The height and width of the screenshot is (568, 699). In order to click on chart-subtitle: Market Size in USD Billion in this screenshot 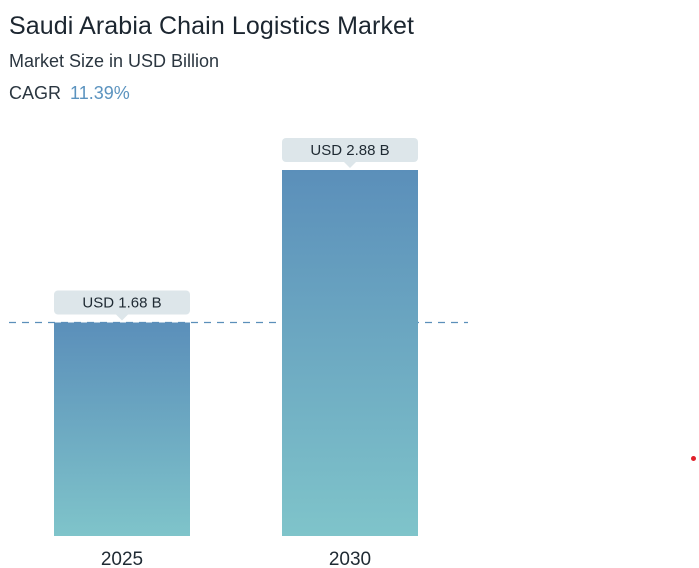, I will do `click(114, 61)`.